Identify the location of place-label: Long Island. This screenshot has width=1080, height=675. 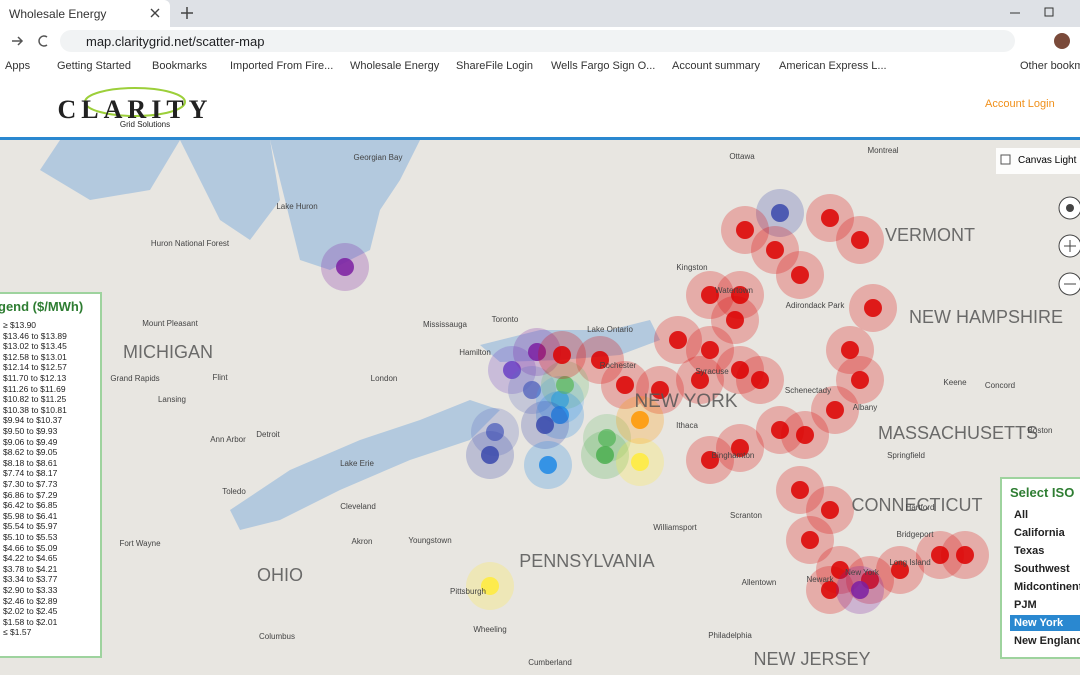
(909, 562).